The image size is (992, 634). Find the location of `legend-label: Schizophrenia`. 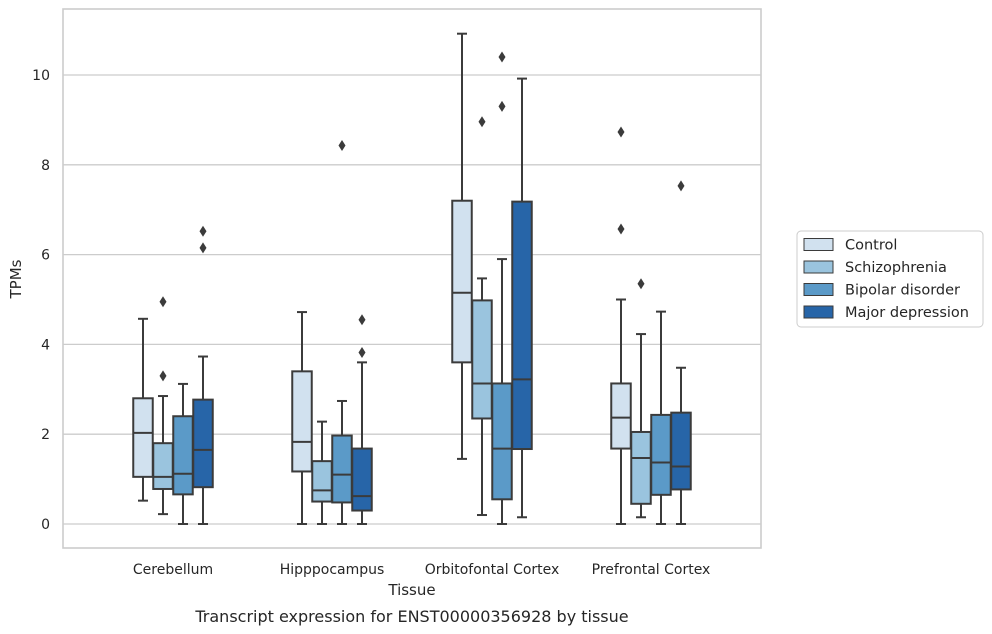

legend-label: Schizophrenia is located at coordinates (896, 268).